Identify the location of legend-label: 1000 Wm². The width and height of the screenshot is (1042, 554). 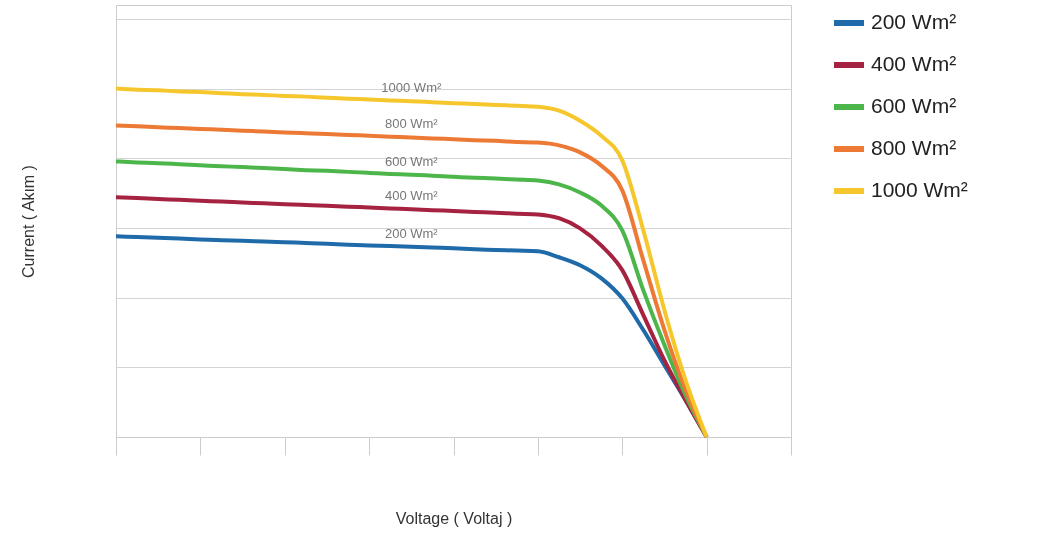
(919, 189).